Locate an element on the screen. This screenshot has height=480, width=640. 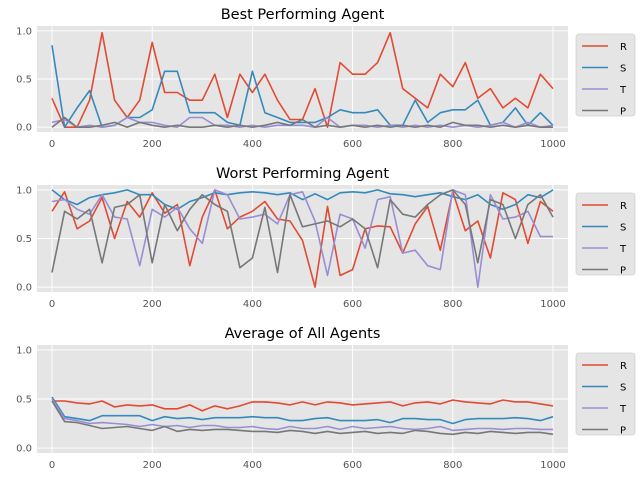
chart-title: Best Performing Agent is located at coordinates (303, 15).